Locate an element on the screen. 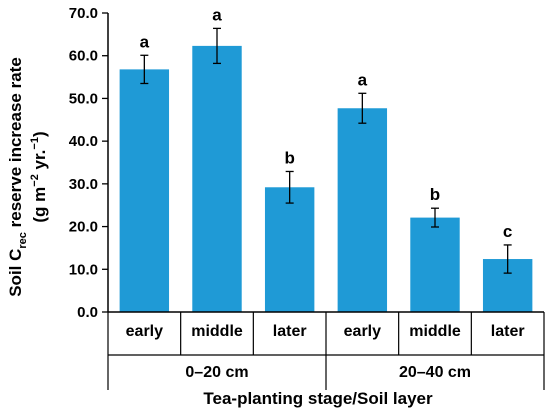 The image size is (550, 414). x-axis-label: Tea-planting stage/Soil layer is located at coordinates (318, 398).